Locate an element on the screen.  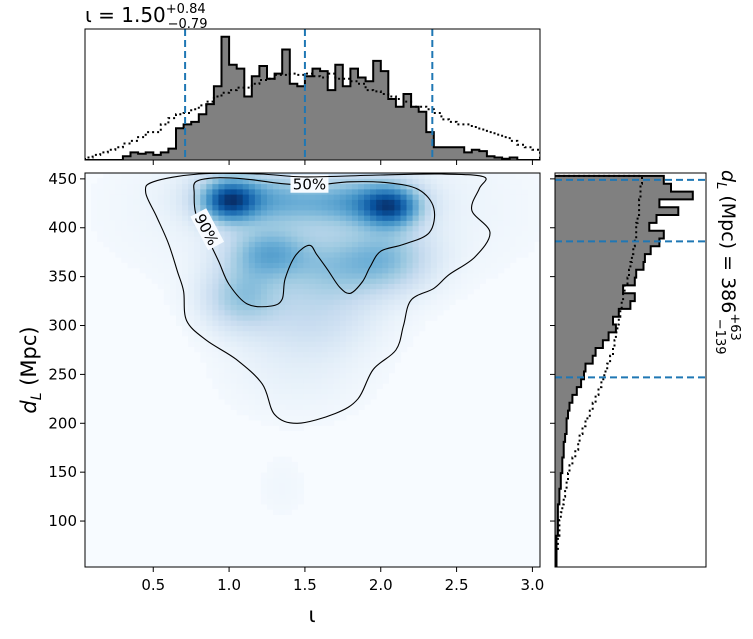
contour-label-bg is located at coordinates (207, 229).